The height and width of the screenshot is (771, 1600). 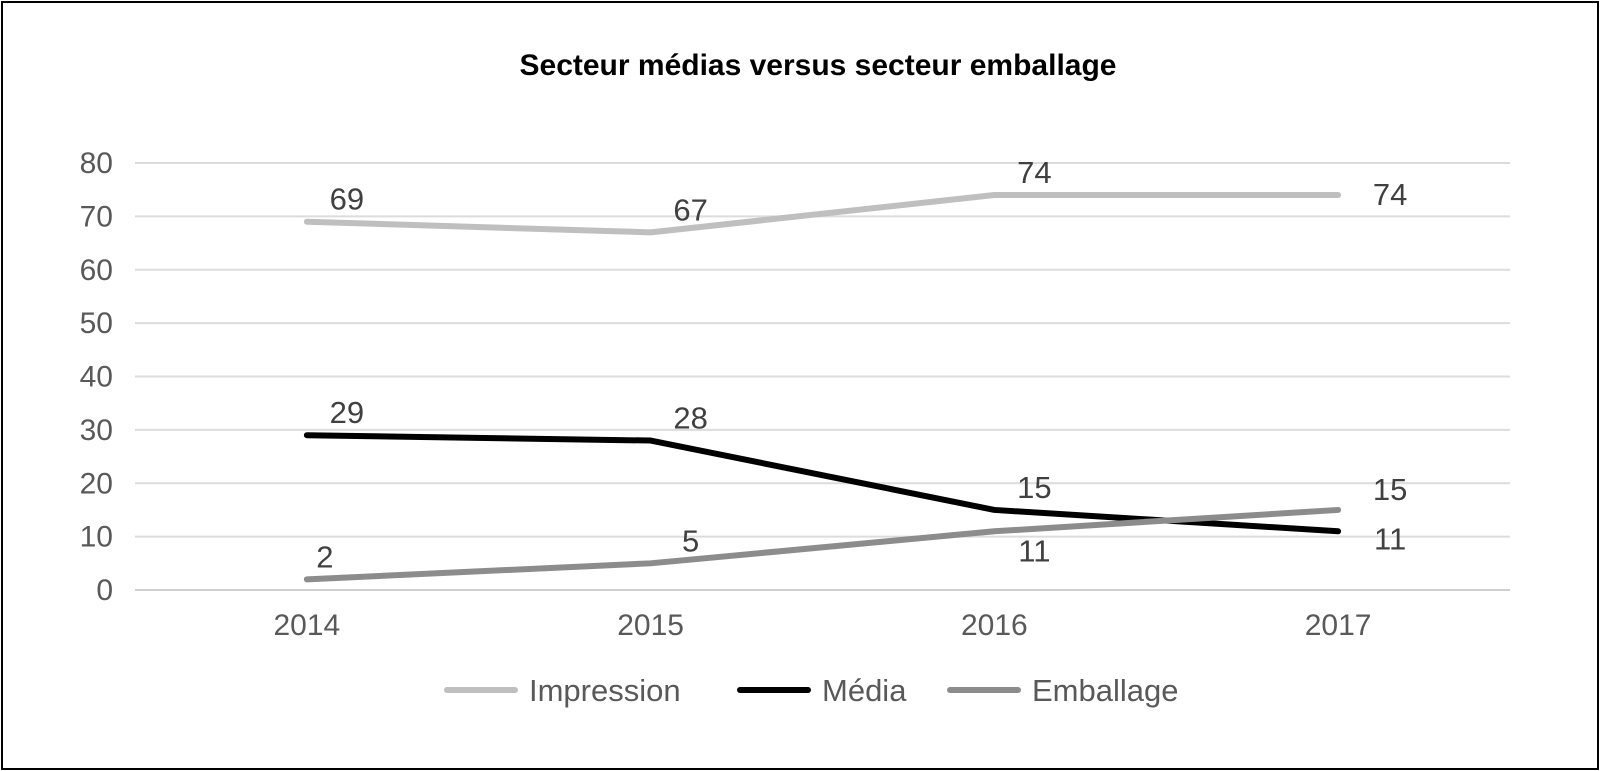 What do you see at coordinates (690, 209) in the screenshot?
I see `data-label-impression-2015: 67` at bounding box center [690, 209].